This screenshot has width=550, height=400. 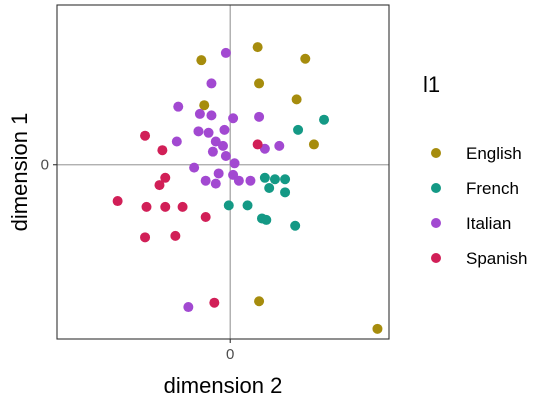 I want to click on legend-key-italian, so click(x=436, y=223).